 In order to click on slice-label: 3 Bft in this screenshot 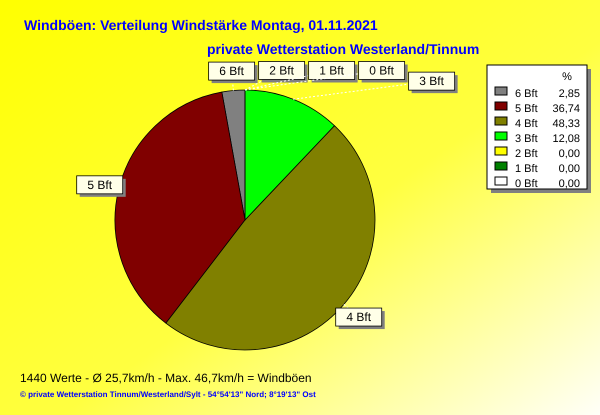, I will do `click(432, 81)`.